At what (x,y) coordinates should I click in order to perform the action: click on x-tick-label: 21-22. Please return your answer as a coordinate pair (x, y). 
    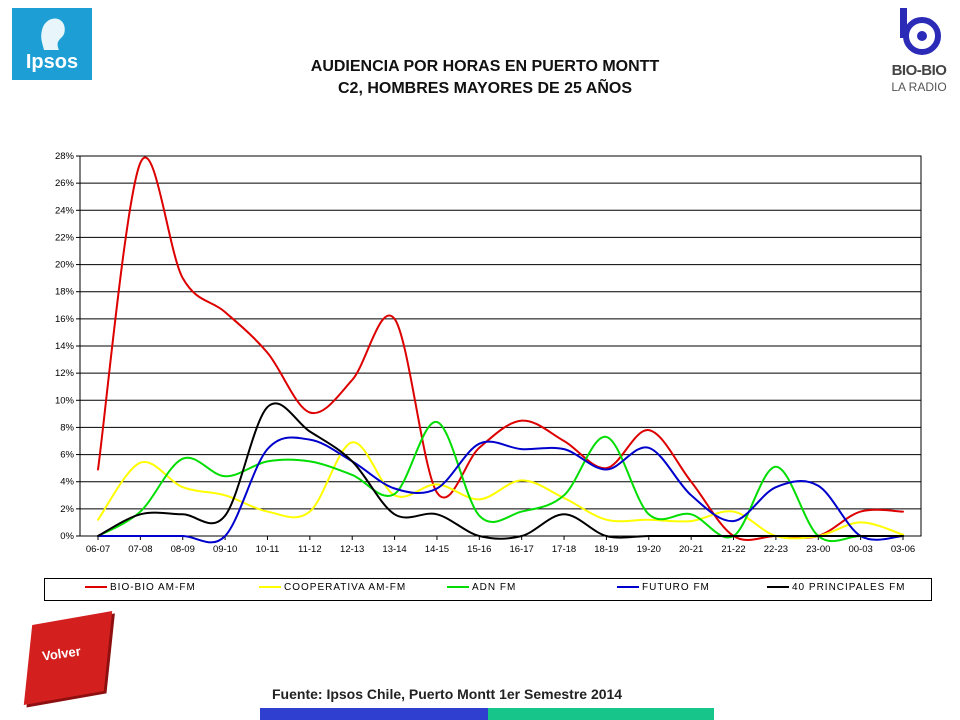
    Looking at the image, I should click on (733, 549).